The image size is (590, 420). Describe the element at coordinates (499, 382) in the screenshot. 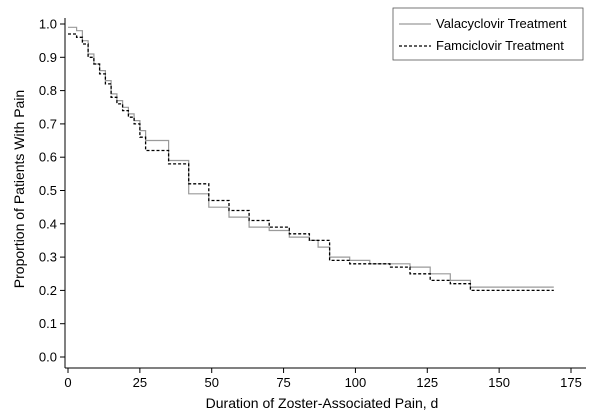

I see `x-tick-label: 150` at that location.